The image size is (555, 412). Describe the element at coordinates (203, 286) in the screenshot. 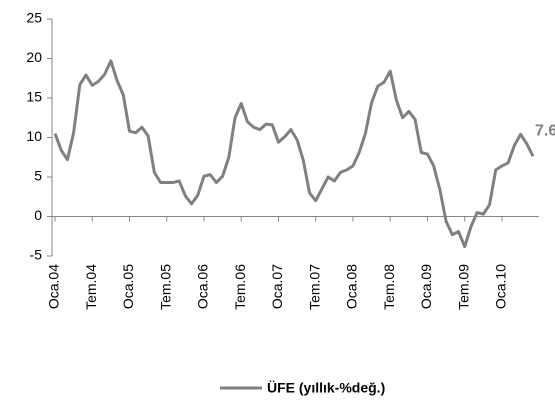

I see `x-tick-label: Oca.06` at that location.